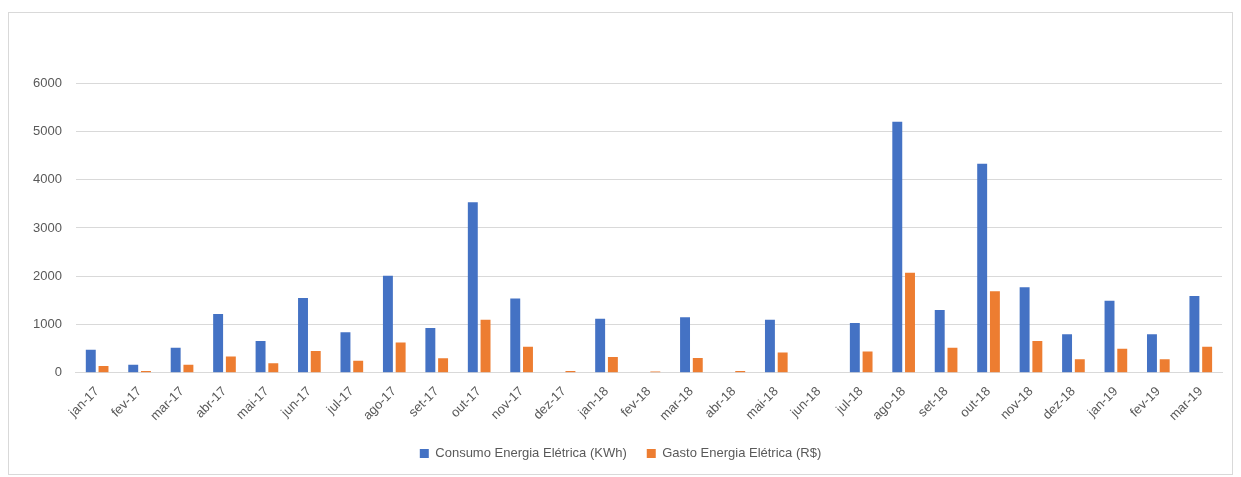 The image size is (1241, 477). Describe the element at coordinates (47, 227) in the screenshot. I see `y-tick-label: 3000` at that location.